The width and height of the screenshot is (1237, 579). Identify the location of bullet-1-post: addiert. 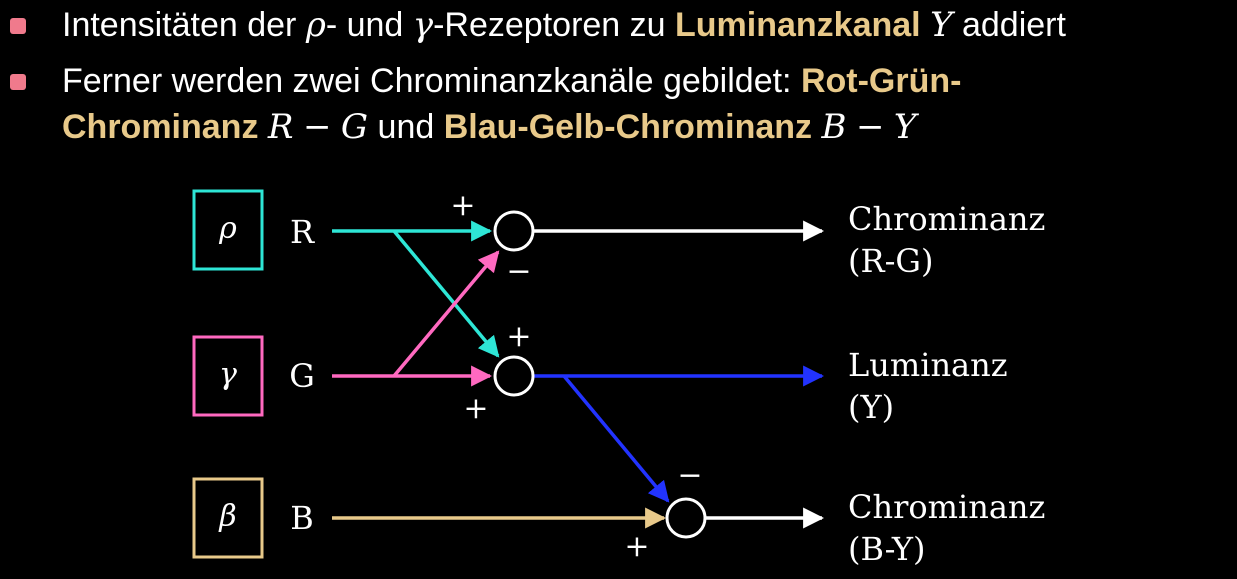
(1009, 25).